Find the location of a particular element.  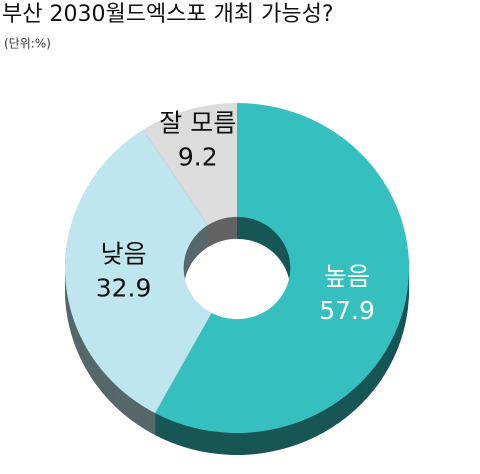

chart-title: 부산 2030월드엑스포 개최 가능성? is located at coordinates (168, 14).